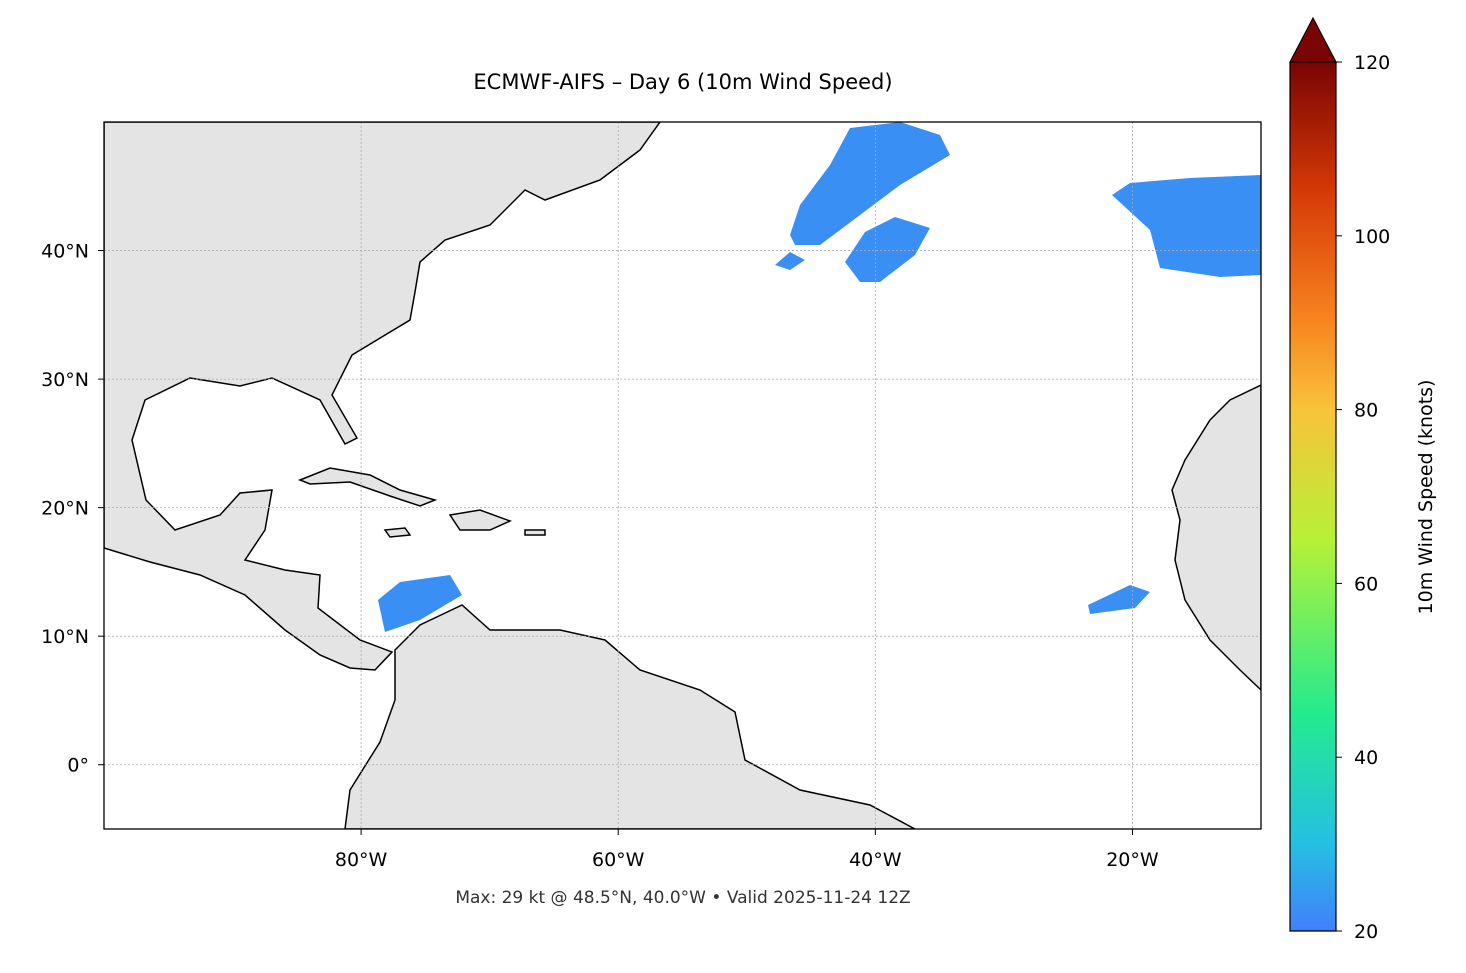 The height and width of the screenshot is (973, 1466). I want to click on jamaica, so click(397, 532).